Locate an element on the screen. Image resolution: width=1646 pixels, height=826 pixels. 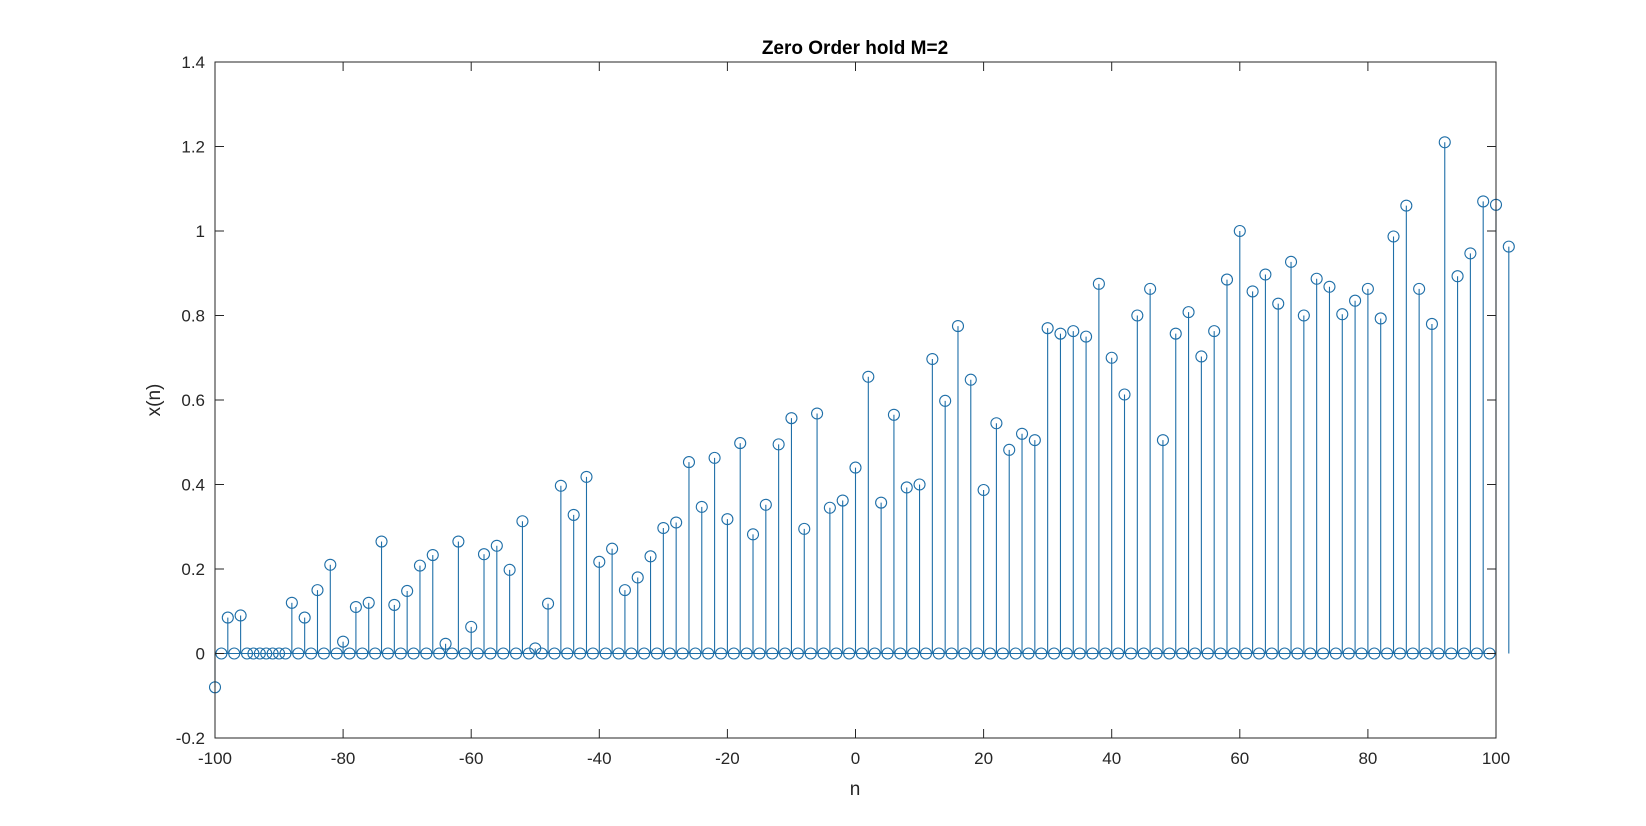
x-tick-label: 0 is located at coordinates (855, 758).